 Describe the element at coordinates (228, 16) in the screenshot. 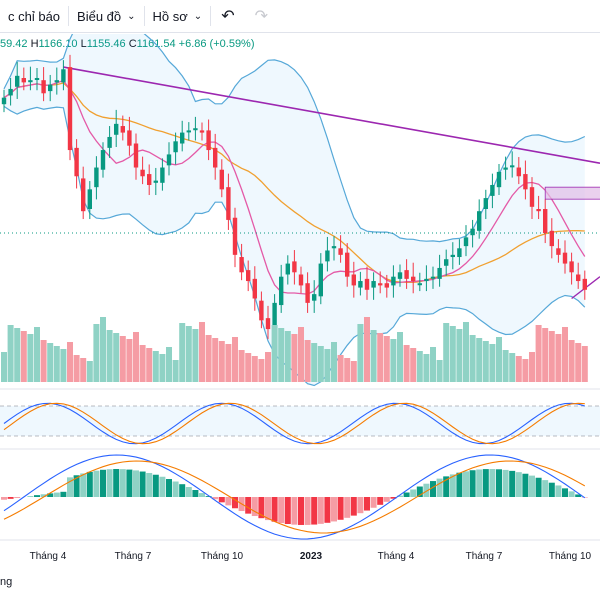

I see `undo-icon: ↶` at that location.